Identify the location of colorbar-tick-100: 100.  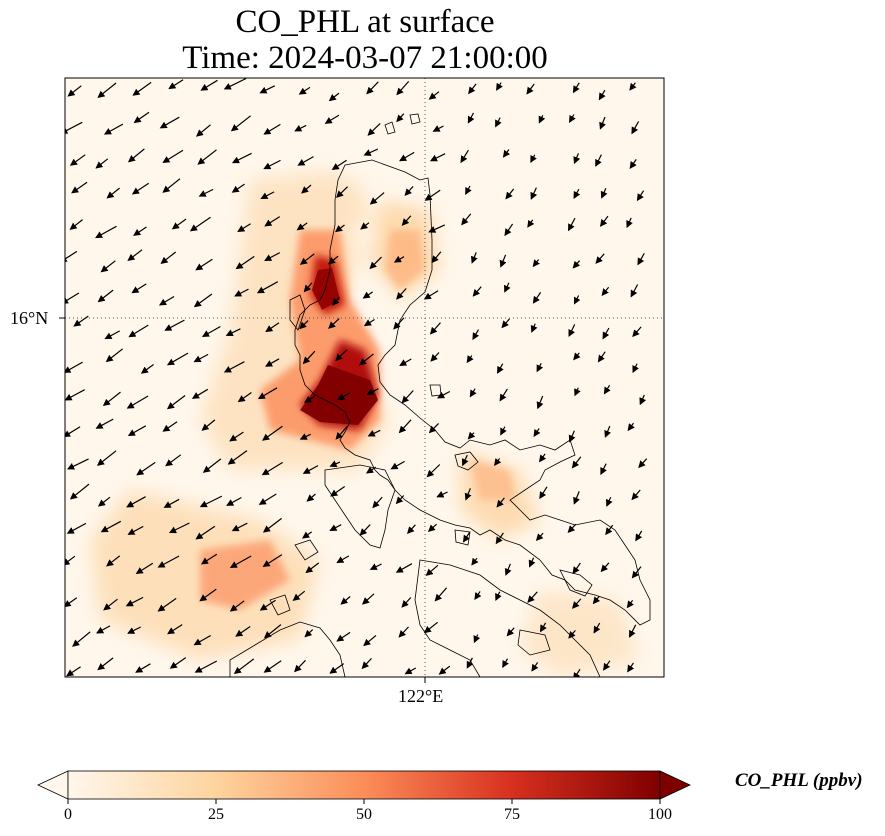
(660, 814).